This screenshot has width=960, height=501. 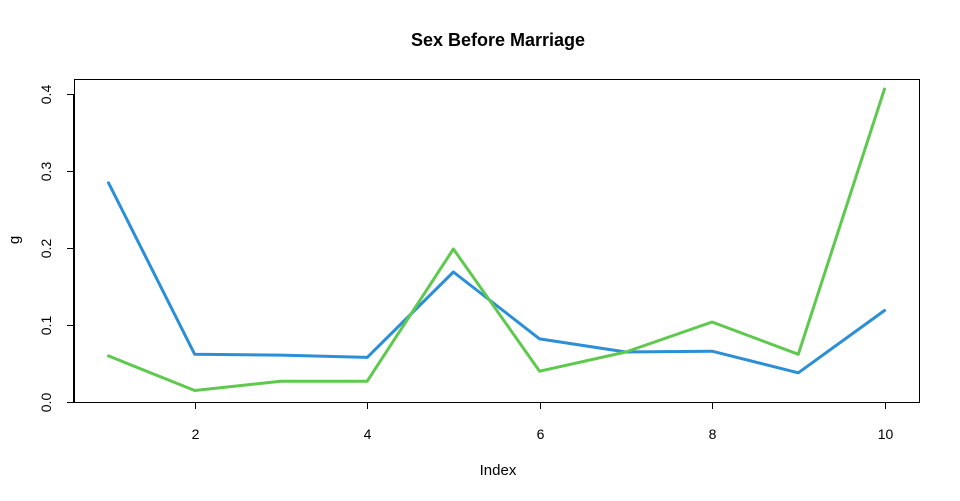 I want to click on chart-title: Sex Before Marriage, so click(x=498, y=40).